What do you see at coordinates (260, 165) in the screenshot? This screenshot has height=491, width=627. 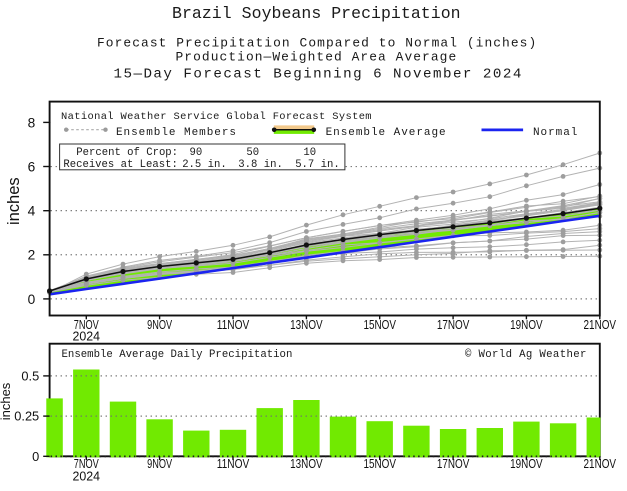 I see `svg-text: 3.8 in.` at bounding box center [260, 165].